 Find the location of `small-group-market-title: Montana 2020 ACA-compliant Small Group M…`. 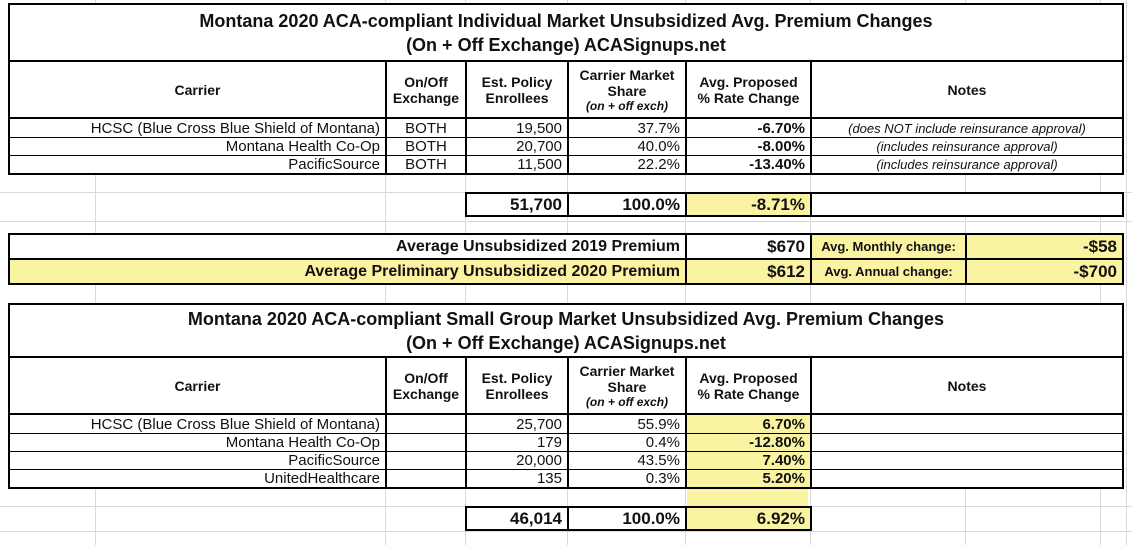

small-group-market-title: Montana 2020 ACA-compliant Small Group M… is located at coordinates (566, 331).